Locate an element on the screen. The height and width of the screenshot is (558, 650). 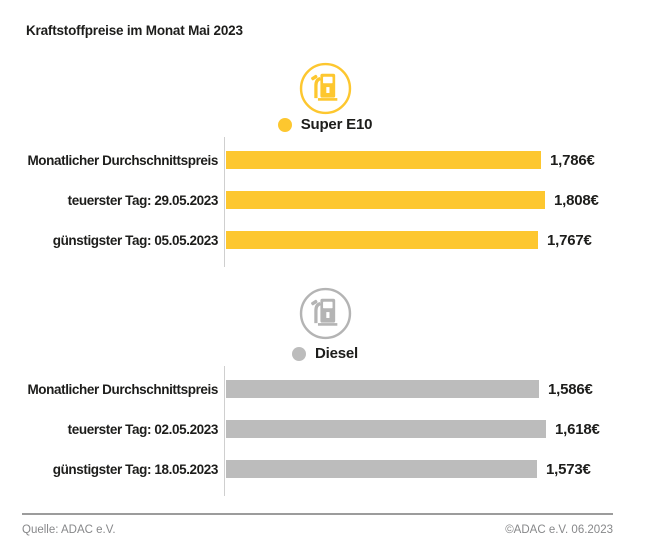
bar-value: 1,586€ is located at coordinates (570, 389).